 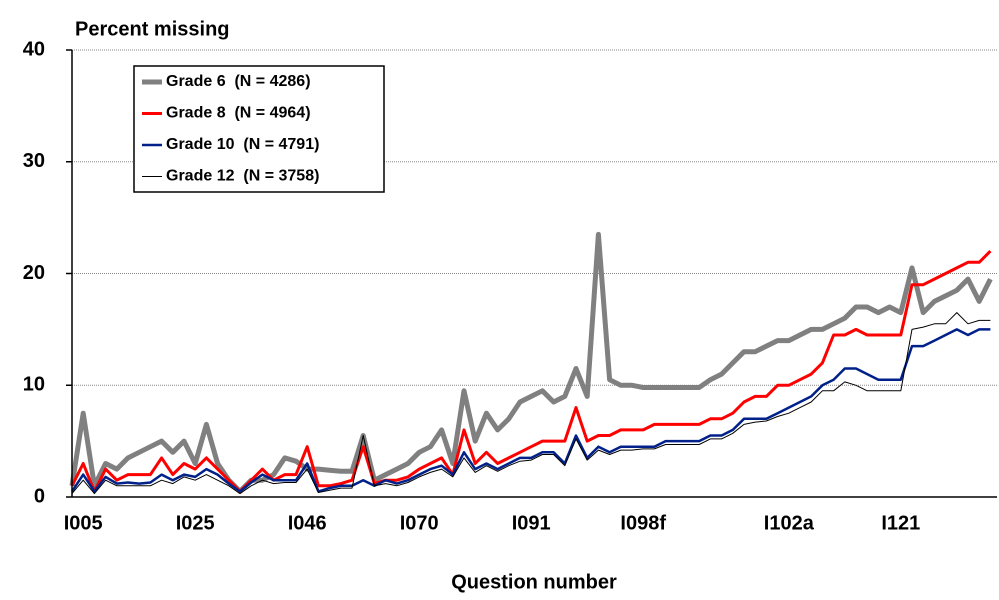 I want to click on x-tick-label: I025, so click(x=195, y=523).